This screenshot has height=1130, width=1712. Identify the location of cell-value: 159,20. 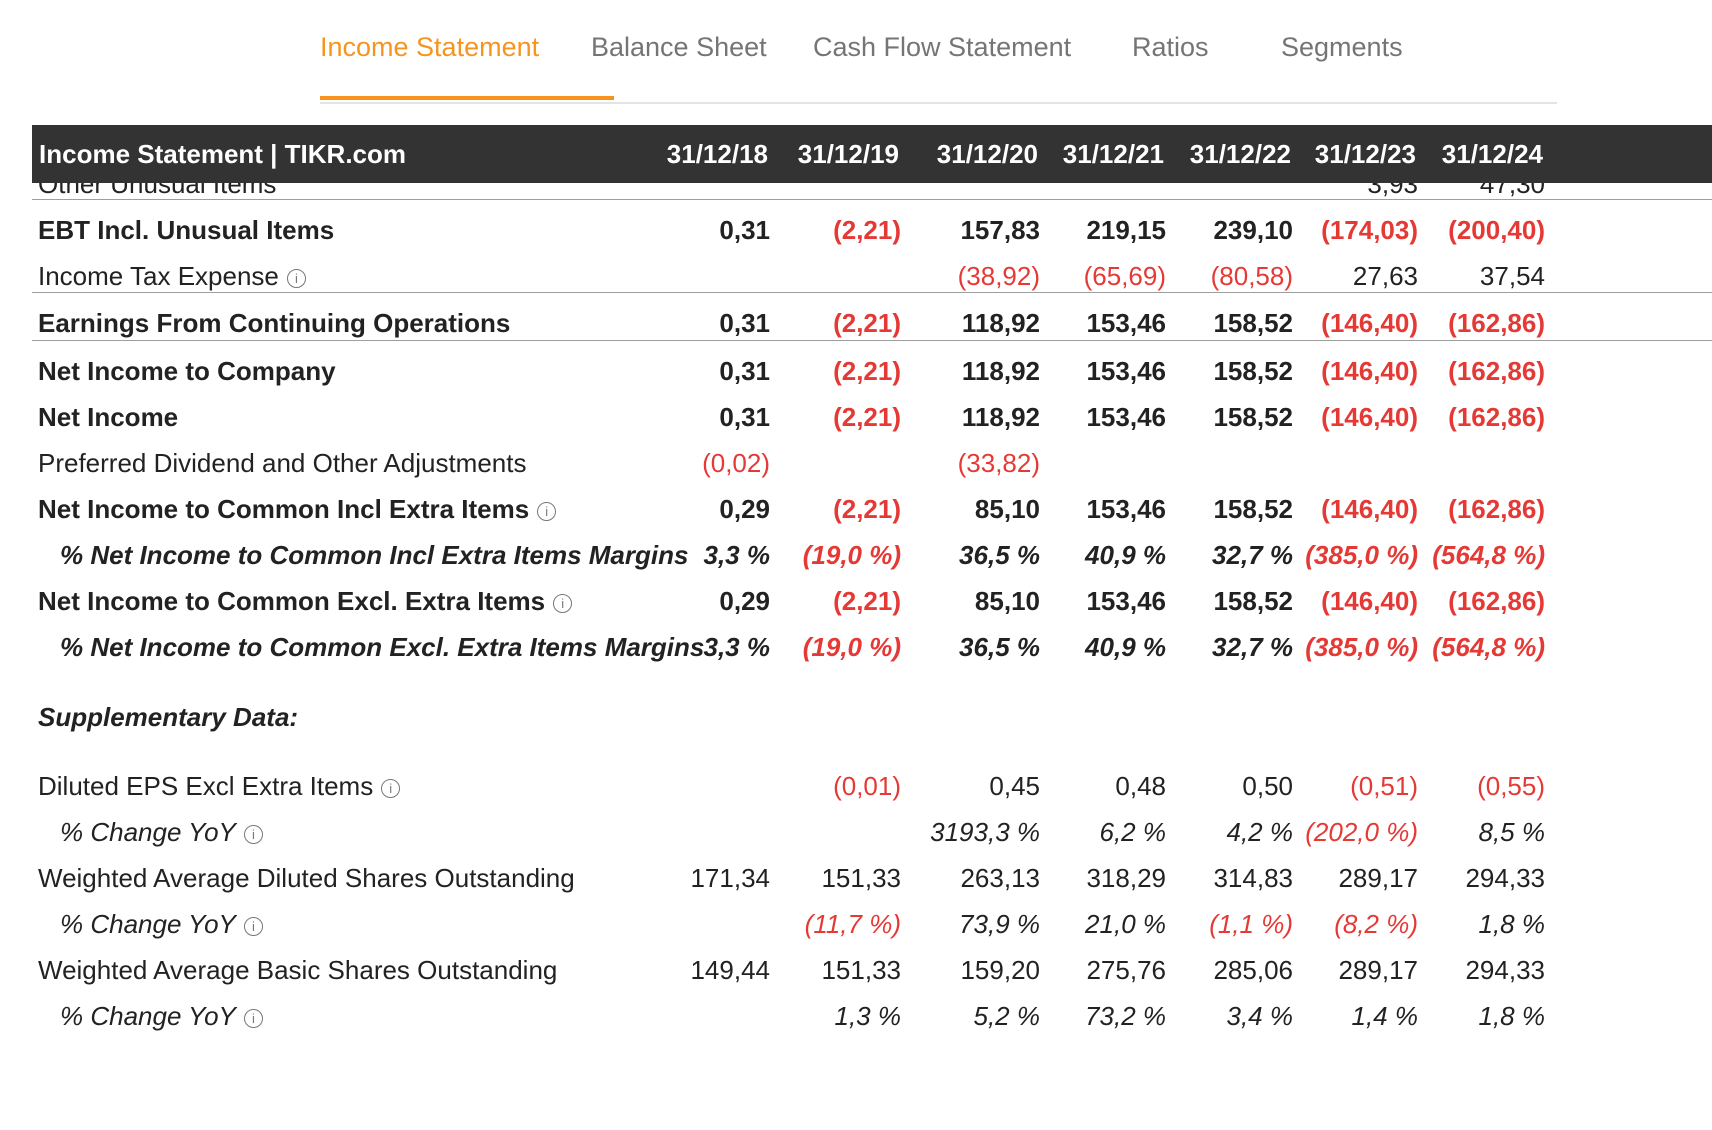
(1000, 970).